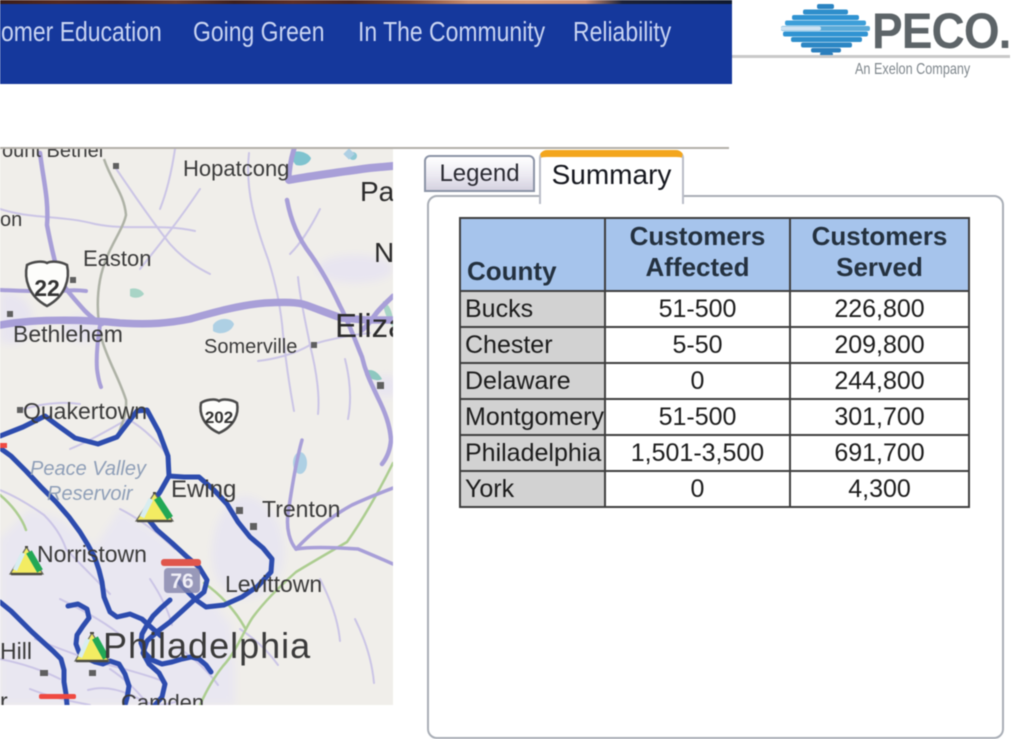  What do you see at coordinates (68, 334) in the screenshot?
I see `svg-text: Bethlehem` at bounding box center [68, 334].